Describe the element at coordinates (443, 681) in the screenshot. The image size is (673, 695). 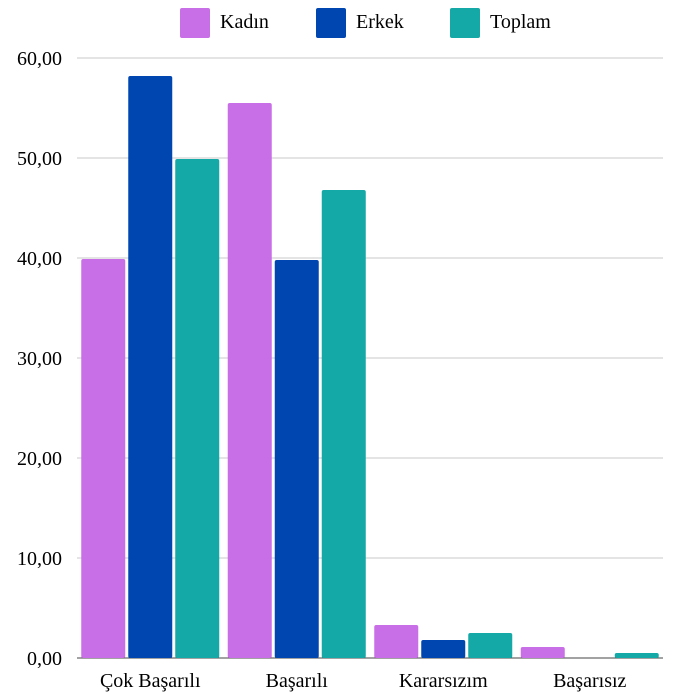
I see `x-category-label: Kararsızım` at that location.